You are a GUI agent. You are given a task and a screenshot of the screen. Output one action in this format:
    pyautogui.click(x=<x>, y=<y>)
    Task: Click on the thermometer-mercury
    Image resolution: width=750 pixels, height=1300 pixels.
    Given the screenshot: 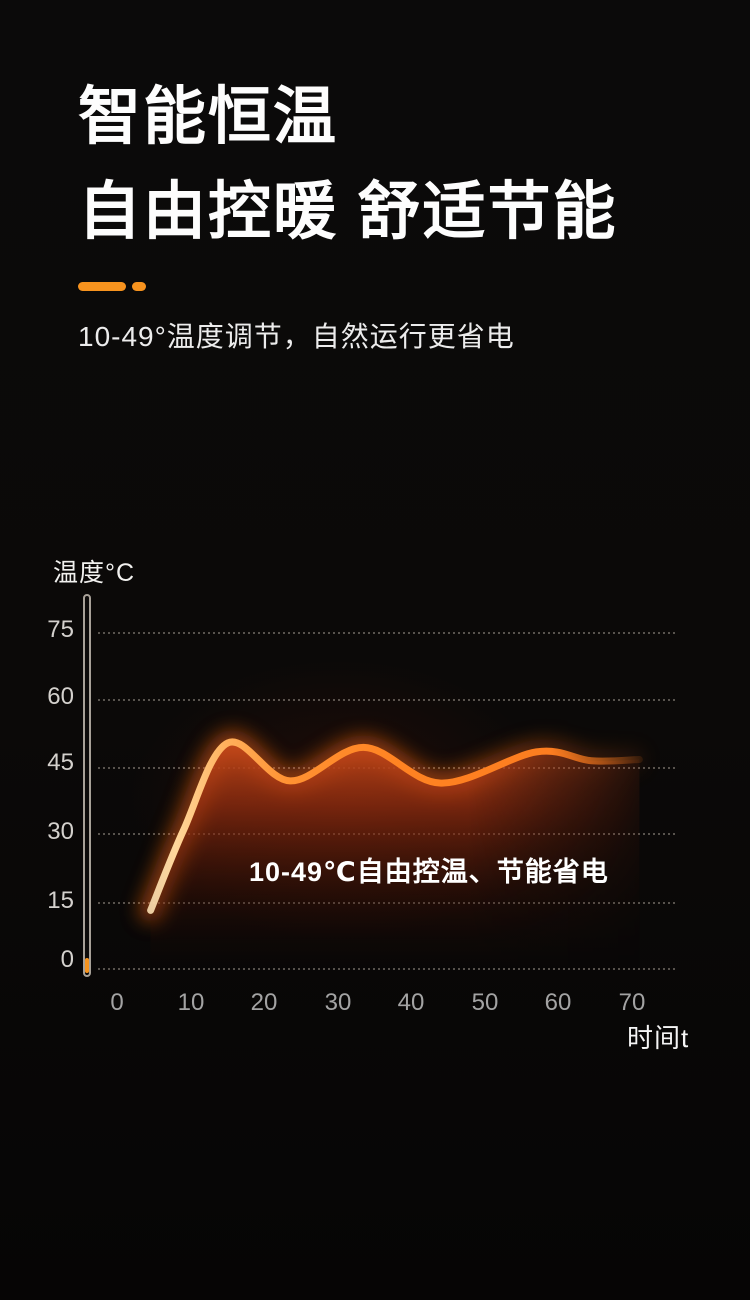 What is the action you would take?
    pyautogui.click(x=87, y=965)
    